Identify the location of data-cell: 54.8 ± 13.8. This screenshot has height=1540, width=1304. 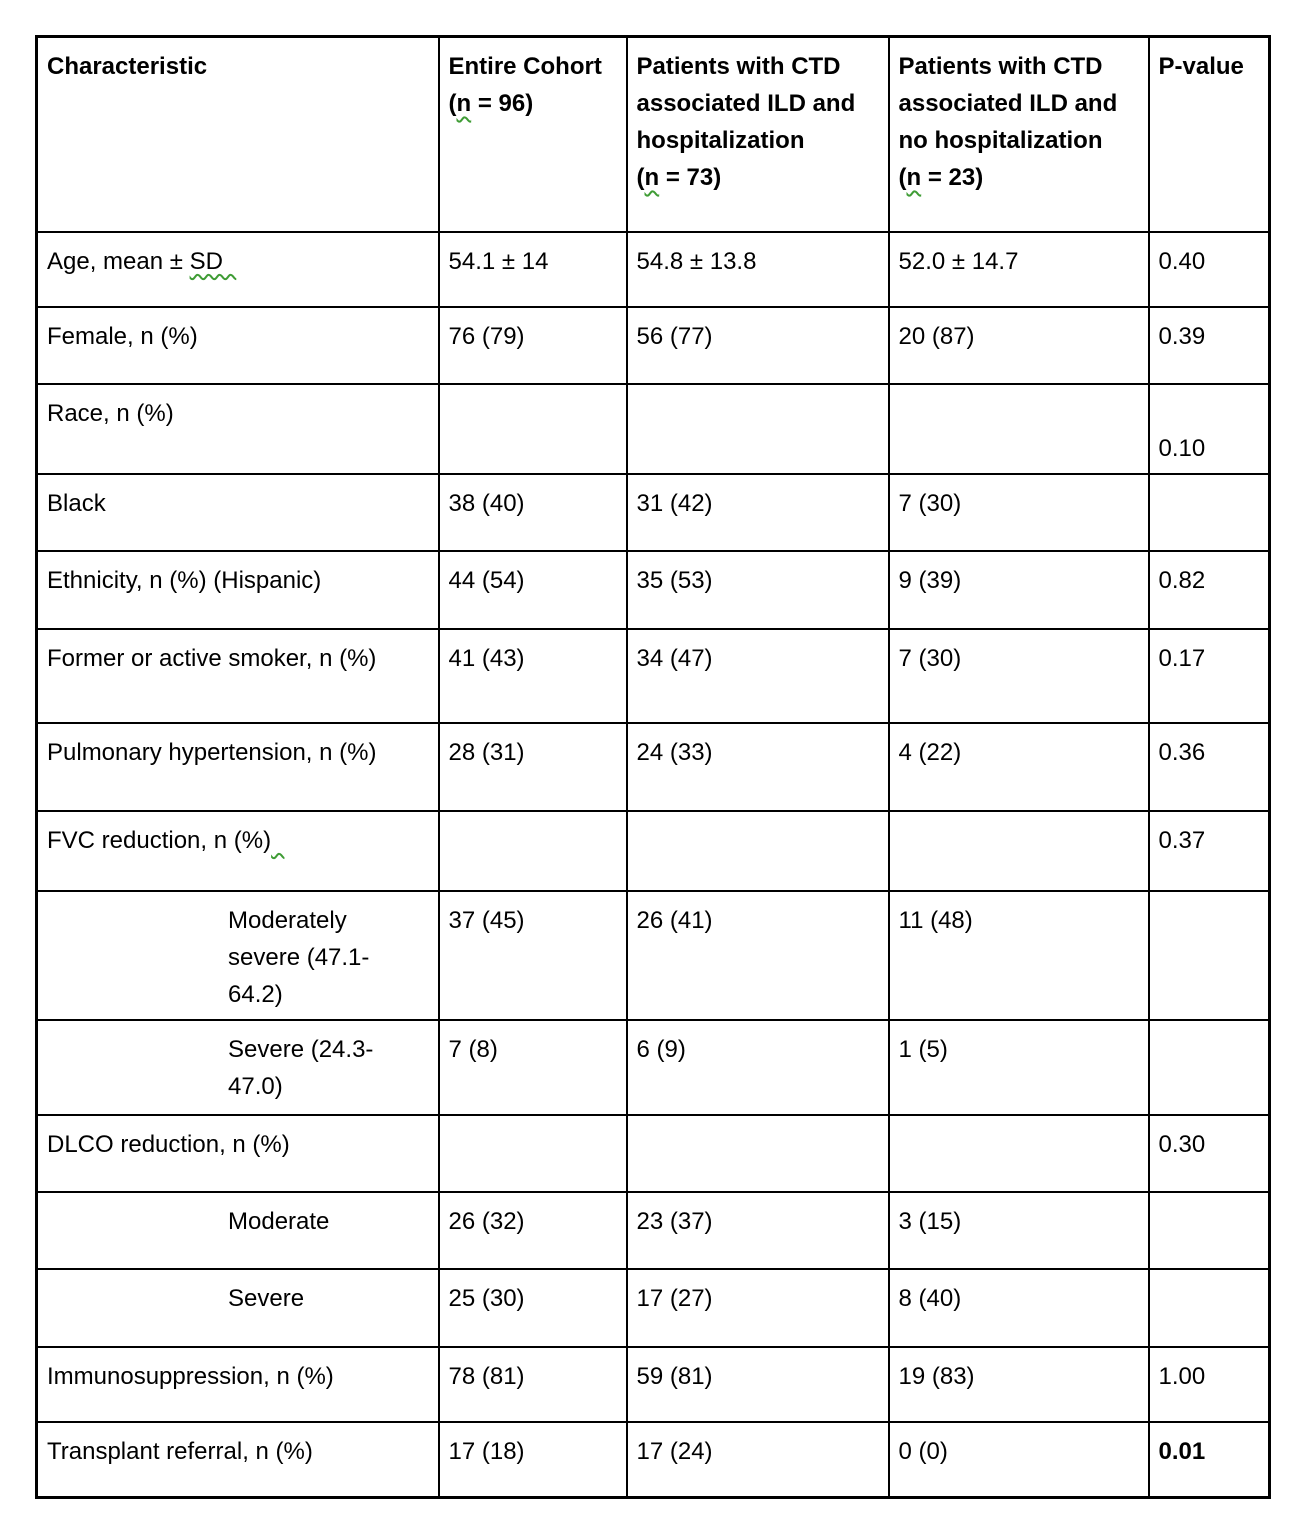
(757, 269).